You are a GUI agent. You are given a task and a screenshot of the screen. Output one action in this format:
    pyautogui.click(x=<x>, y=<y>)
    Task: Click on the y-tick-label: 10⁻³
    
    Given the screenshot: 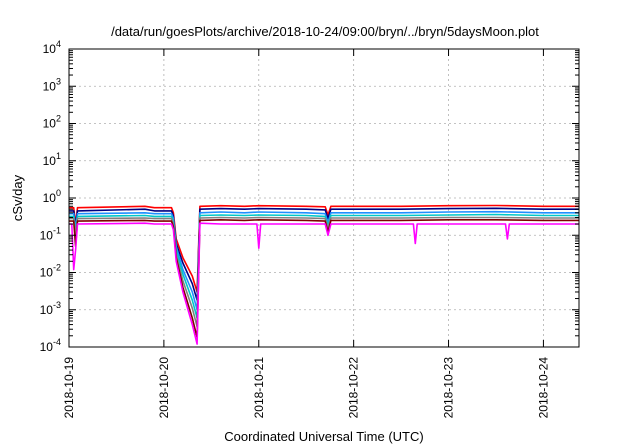 What is the action you would take?
    pyautogui.click(x=50, y=308)
    